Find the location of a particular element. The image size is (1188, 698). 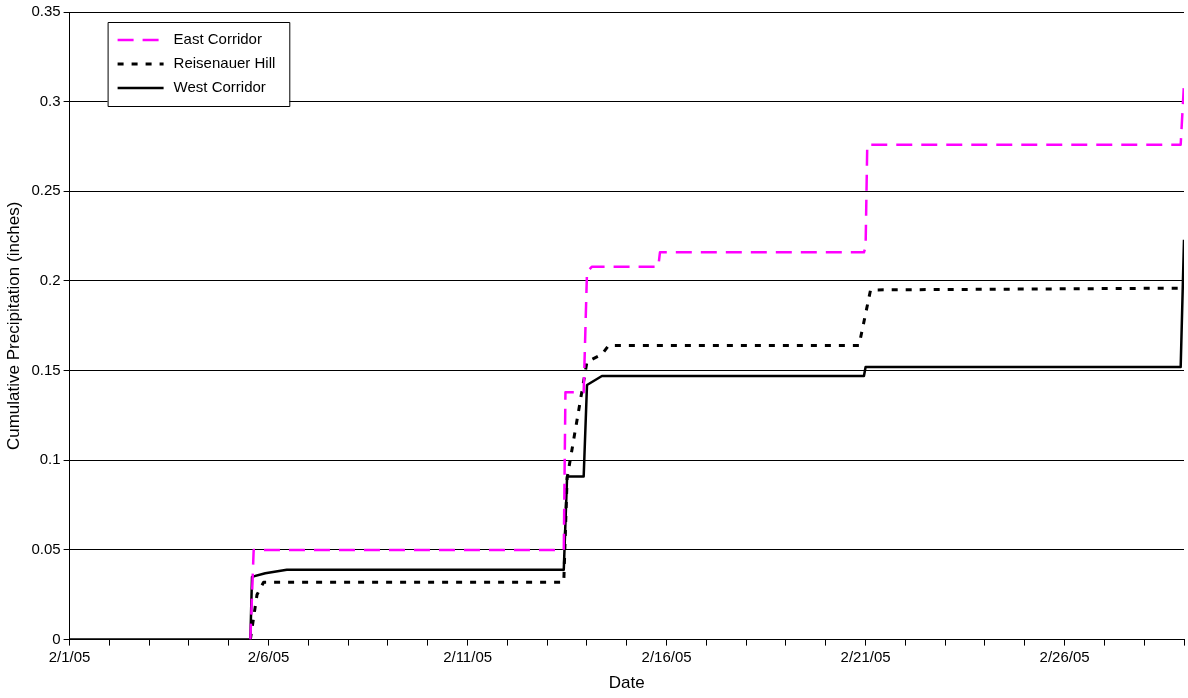

legend-label: East Corridor is located at coordinates (217, 39).